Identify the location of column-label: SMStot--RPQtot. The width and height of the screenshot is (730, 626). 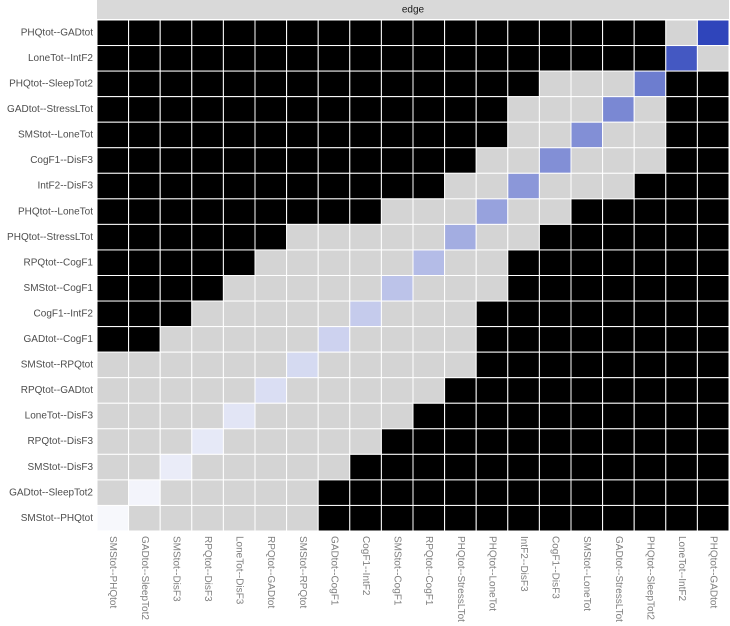
(302, 572).